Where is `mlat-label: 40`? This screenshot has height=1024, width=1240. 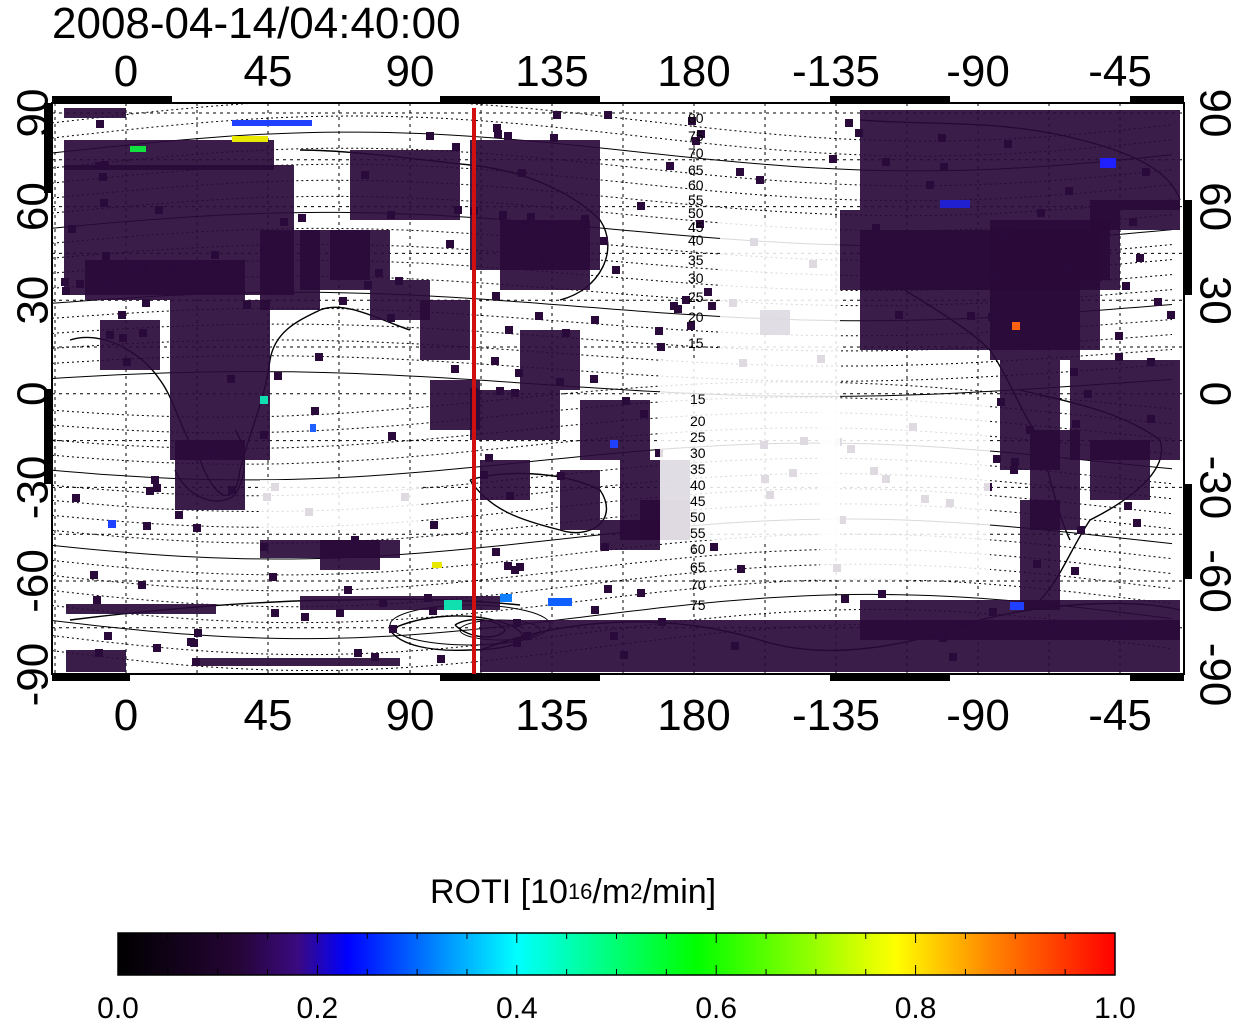 mlat-label: 40 is located at coordinates (698, 485).